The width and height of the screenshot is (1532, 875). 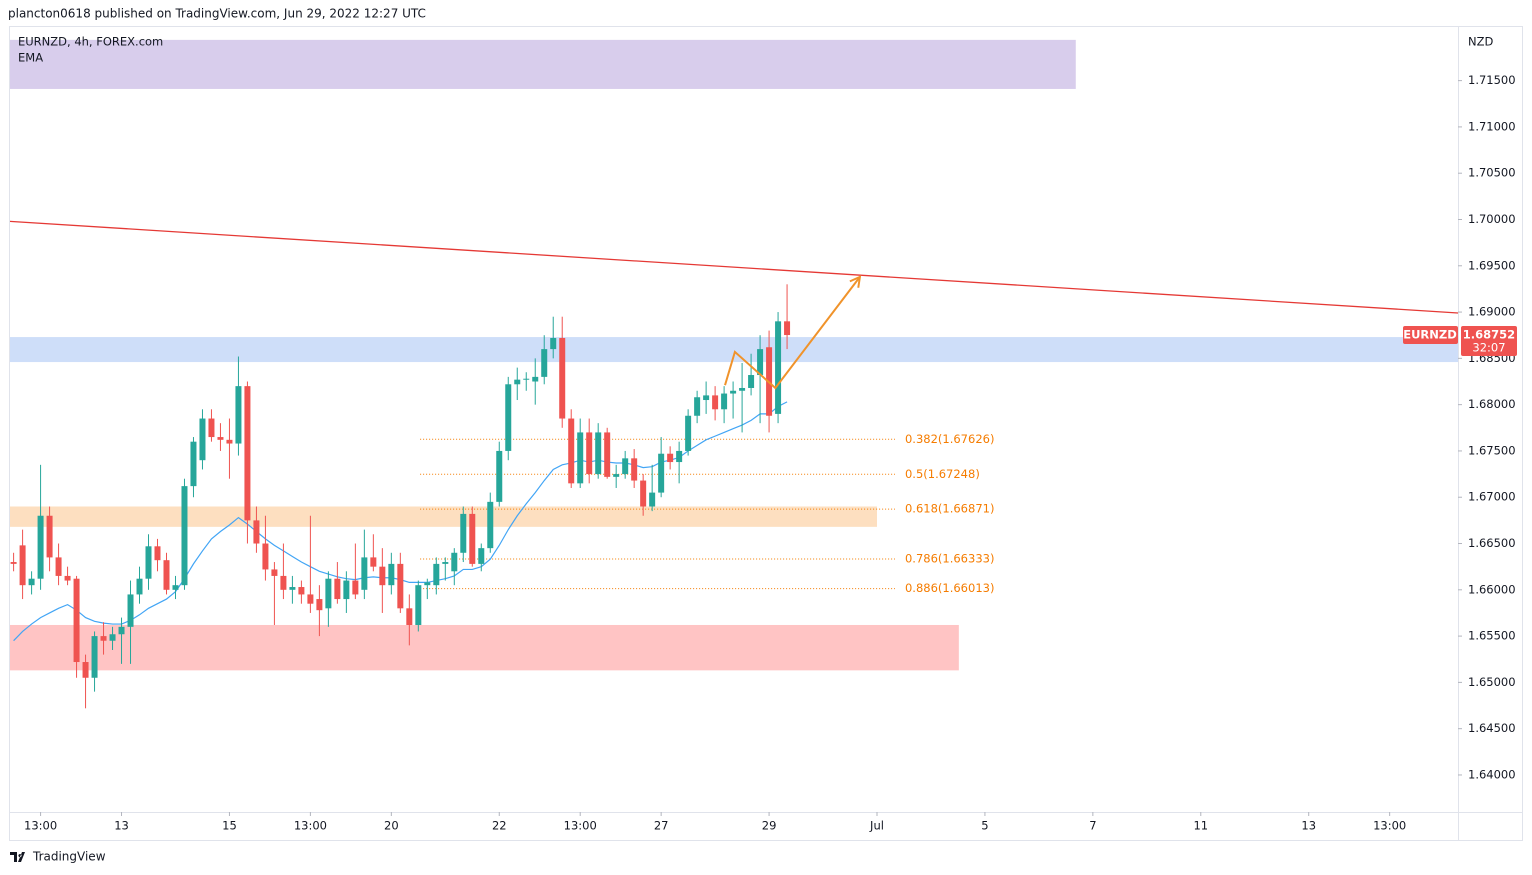 I want to click on zone, so click(x=543, y=64).